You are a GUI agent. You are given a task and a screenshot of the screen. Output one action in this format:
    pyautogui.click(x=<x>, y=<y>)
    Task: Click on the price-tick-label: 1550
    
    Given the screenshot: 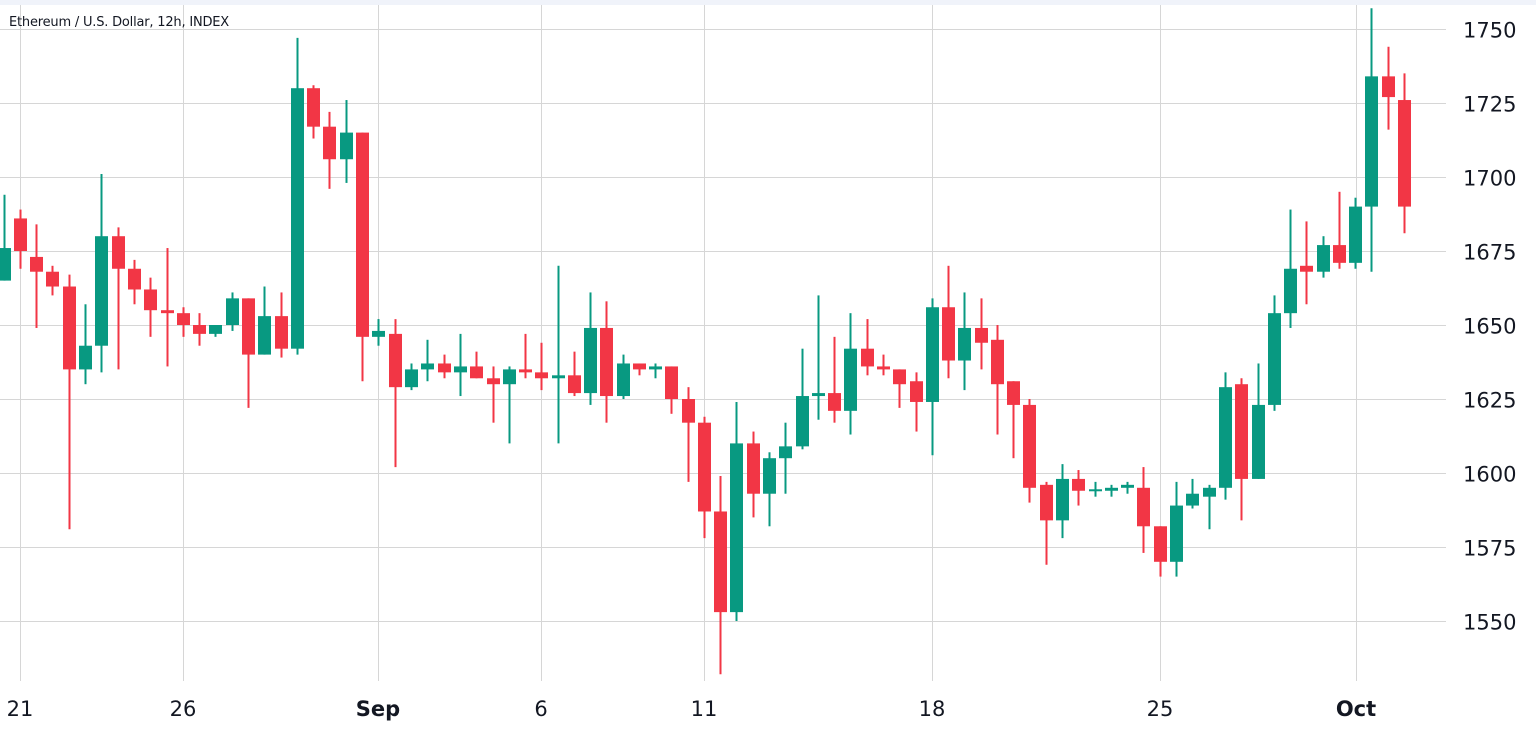 What is the action you would take?
    pyautogui.click(x=1489, y=623)
    